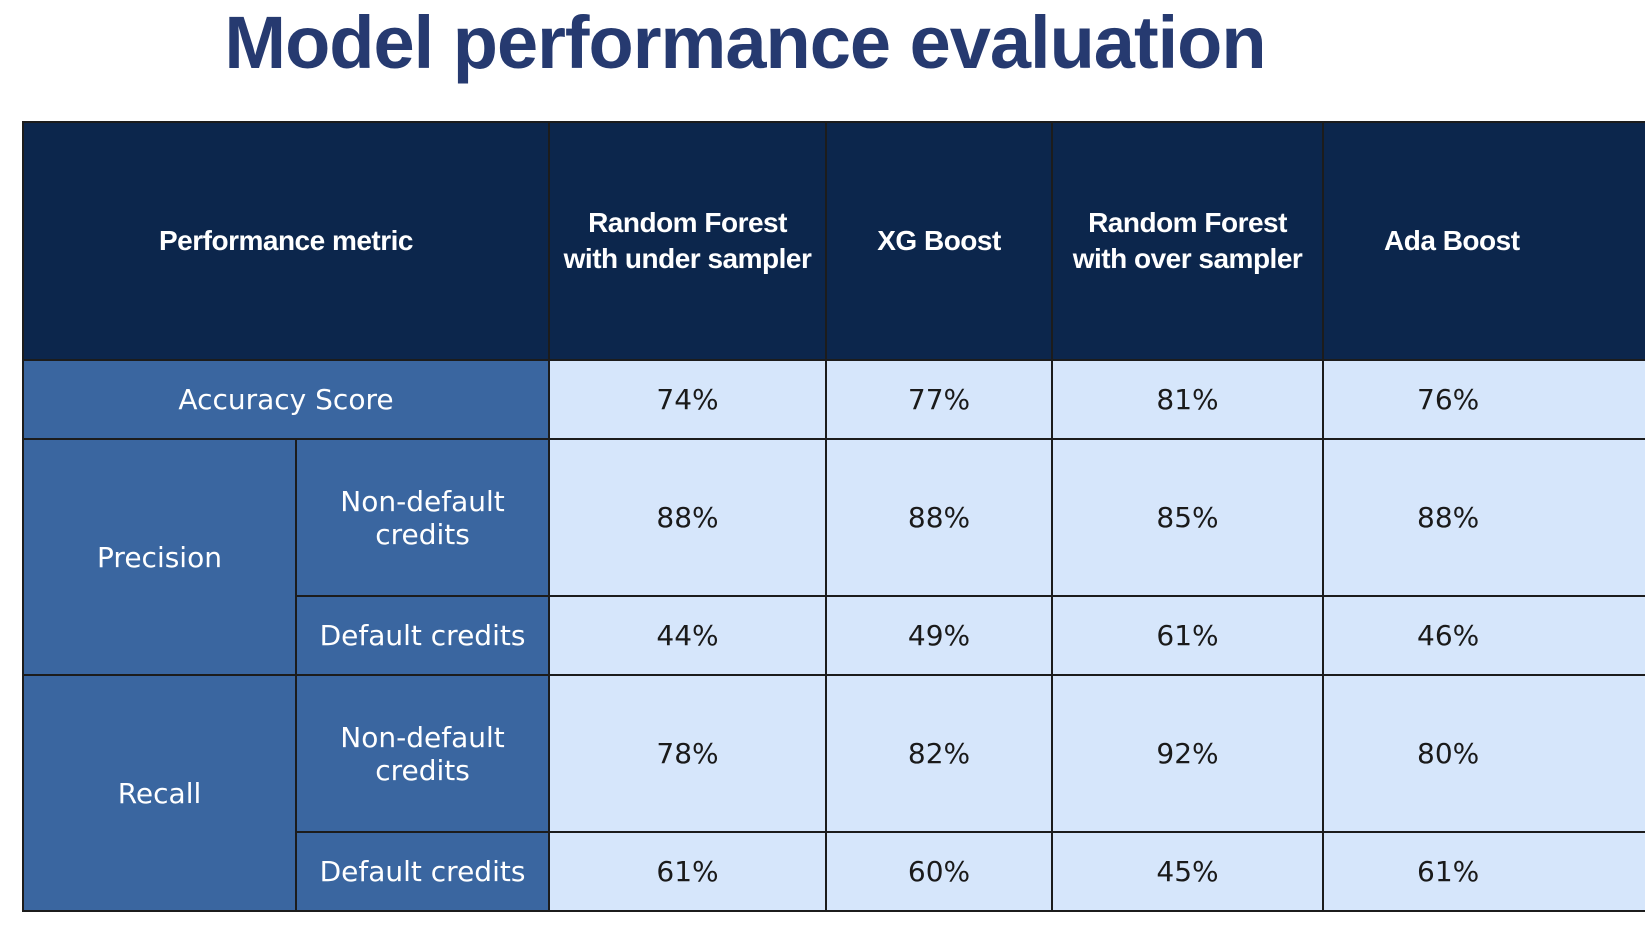 The height and width of the screenshot is (947, 1645). I want to click on table-row: Default credits 61% 60% 45% 61%, so click(834, 871).